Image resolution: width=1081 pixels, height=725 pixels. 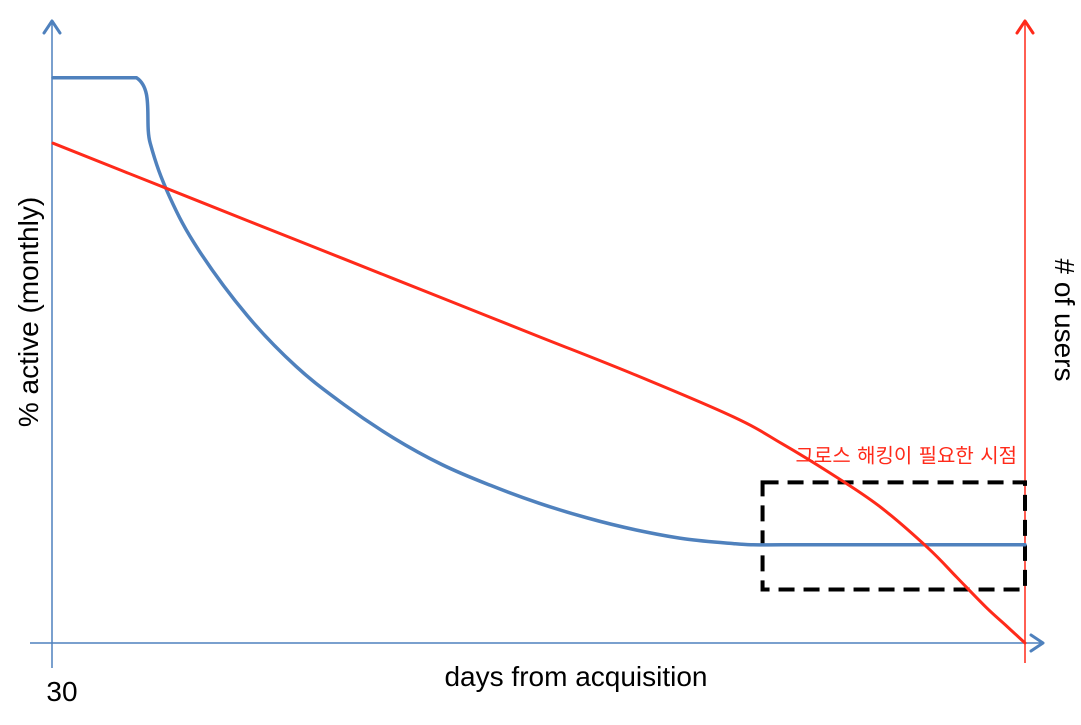 I want to click on annotation-box, so click(x=893, y=536).